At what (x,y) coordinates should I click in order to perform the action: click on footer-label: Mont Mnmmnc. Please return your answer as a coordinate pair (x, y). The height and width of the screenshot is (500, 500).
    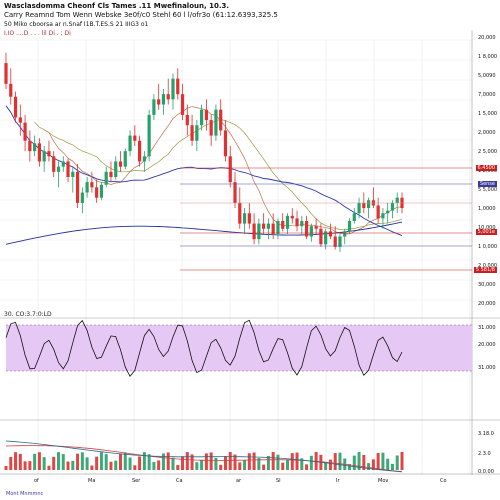
    Looking at the image, I should click on (25, 494).